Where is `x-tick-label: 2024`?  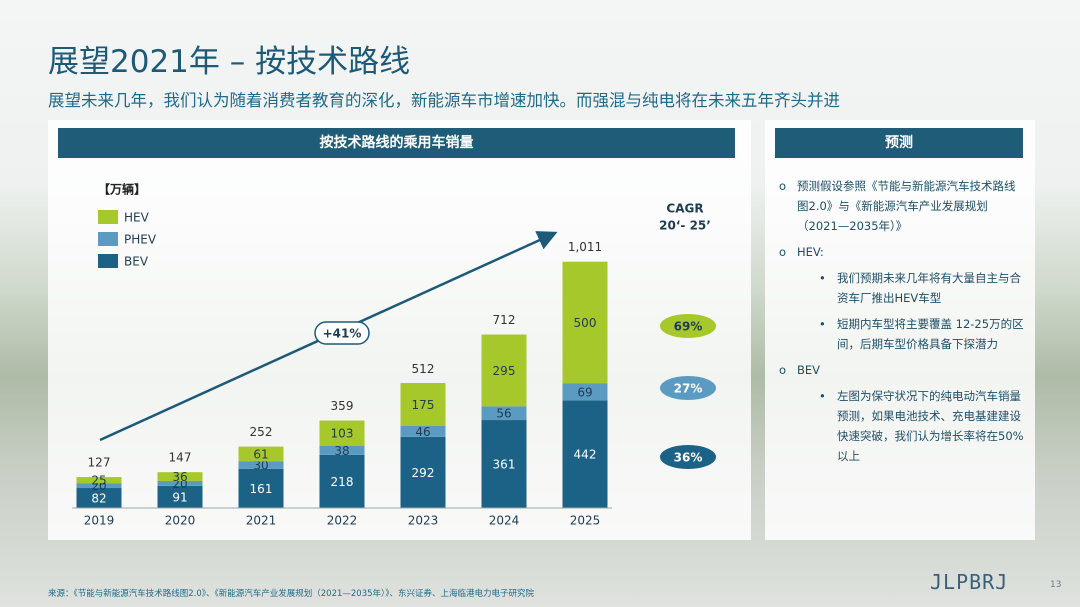
x-tick-label: 2024 is located at coordinates (504, 521).